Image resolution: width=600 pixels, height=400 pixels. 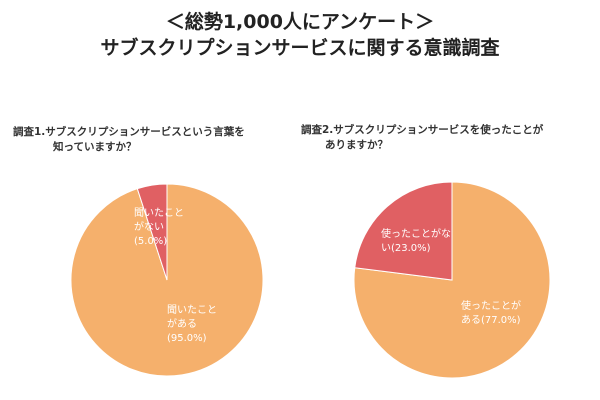 I want to click on pie-2-label-not-used: 使ったことがな い(23.0%), so click(x=417, y=240).